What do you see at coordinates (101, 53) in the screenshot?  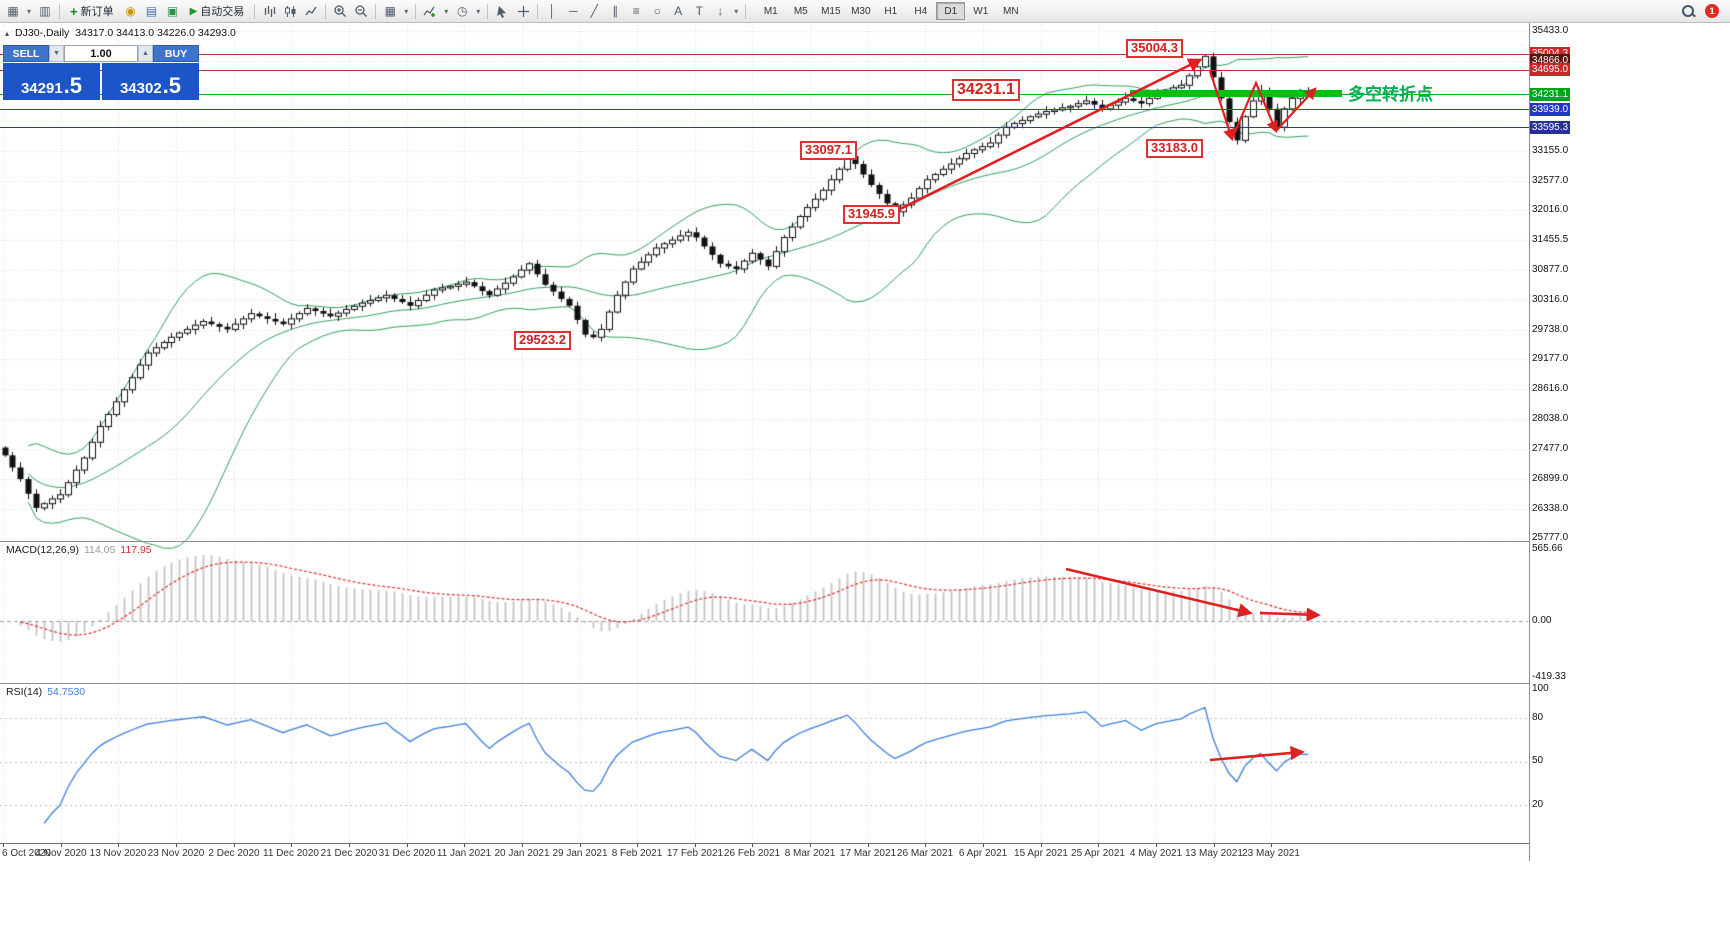 I see `volume-input: 1.00` at bounding box center [101, 53].